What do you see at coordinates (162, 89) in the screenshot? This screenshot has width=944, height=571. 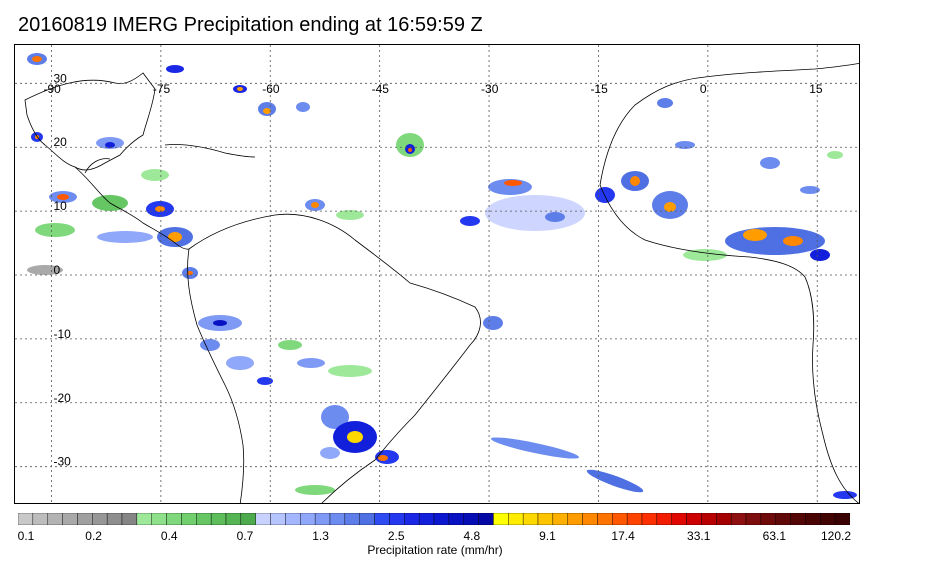 I see `longitude-label: -75` at bounding box center [162, 89].